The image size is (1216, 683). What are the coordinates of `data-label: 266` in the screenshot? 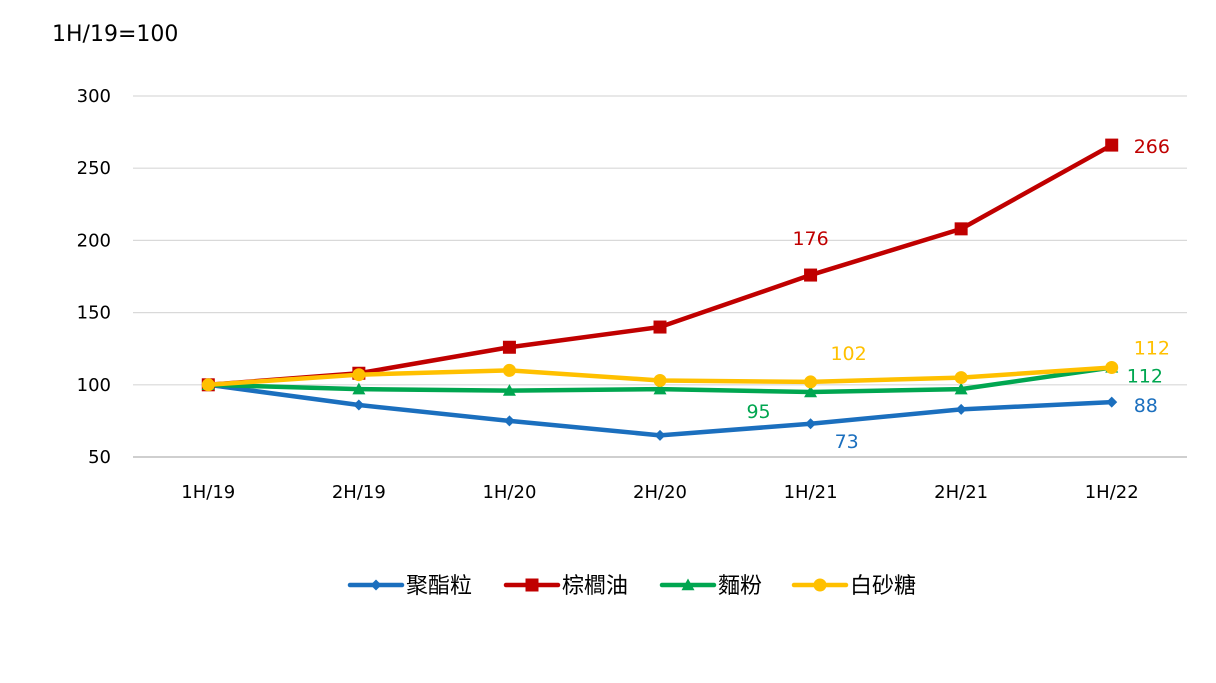 It's located at (1152, 147).